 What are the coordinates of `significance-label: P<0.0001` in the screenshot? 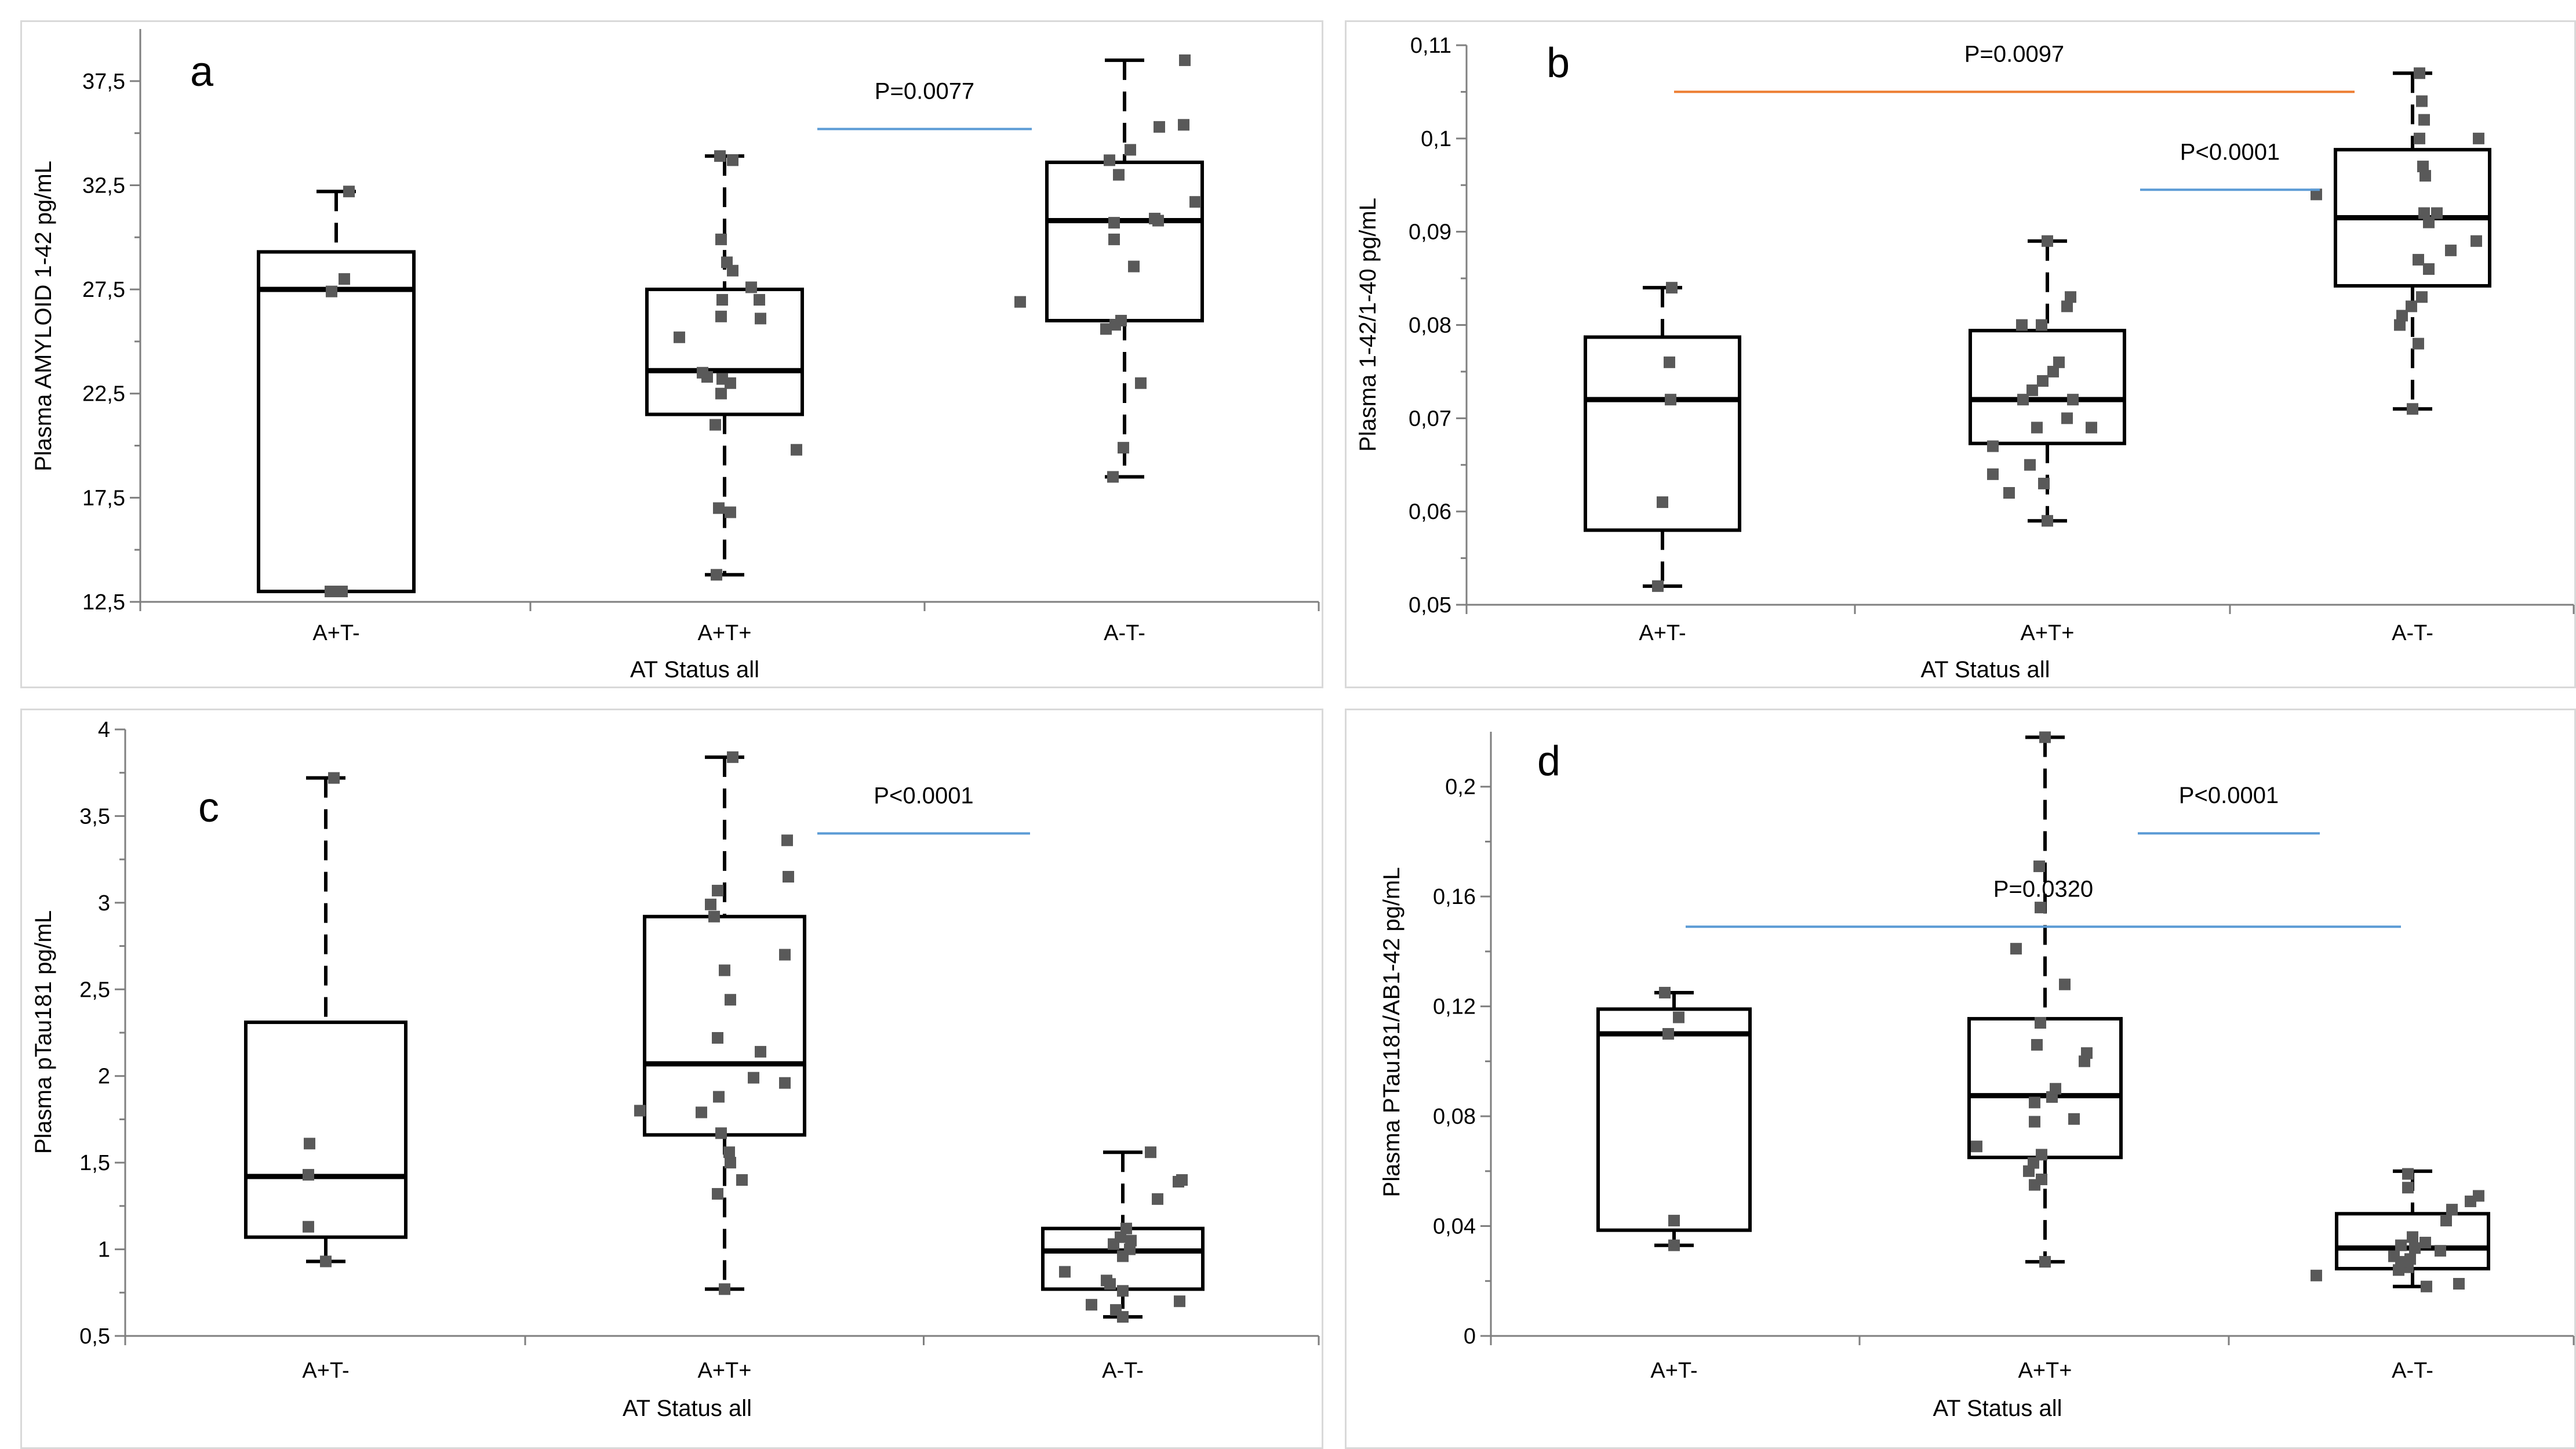 It's located at (2229, 796).